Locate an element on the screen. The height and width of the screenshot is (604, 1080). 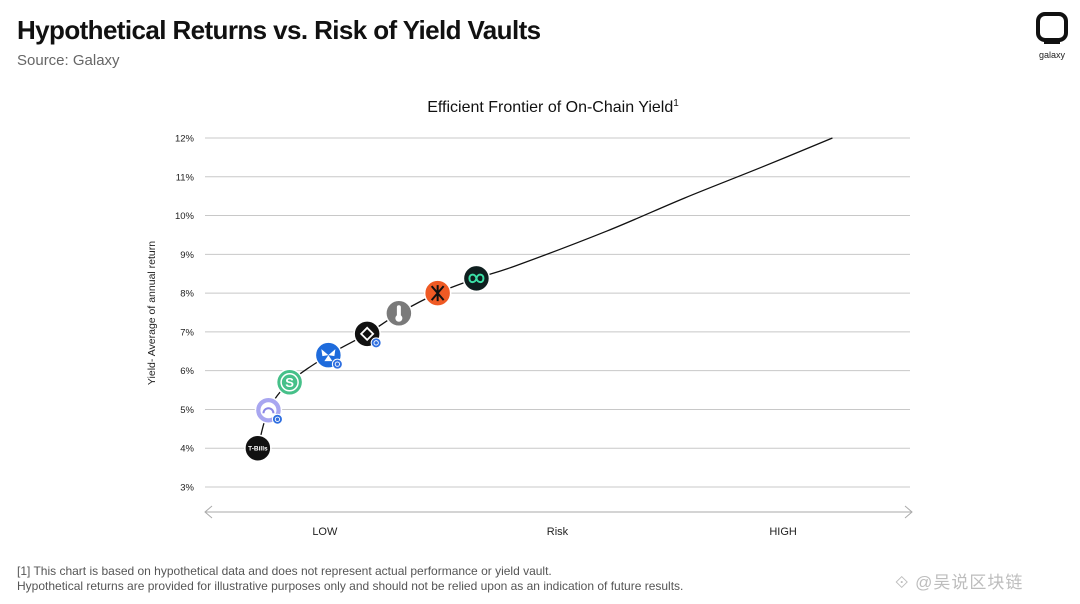
y-tick-label: 11% is located at coordinates (185, 177).